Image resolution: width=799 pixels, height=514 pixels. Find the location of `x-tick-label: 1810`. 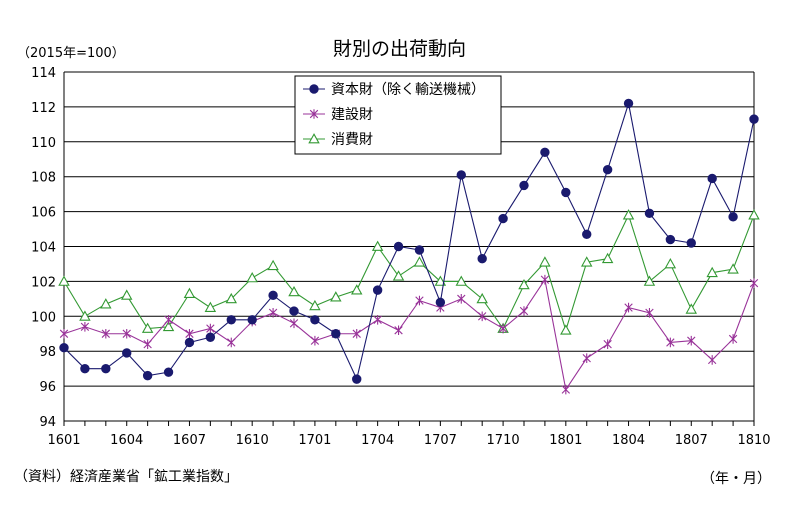

x-tick-label: 1810 is located at coordinates (753, 440).